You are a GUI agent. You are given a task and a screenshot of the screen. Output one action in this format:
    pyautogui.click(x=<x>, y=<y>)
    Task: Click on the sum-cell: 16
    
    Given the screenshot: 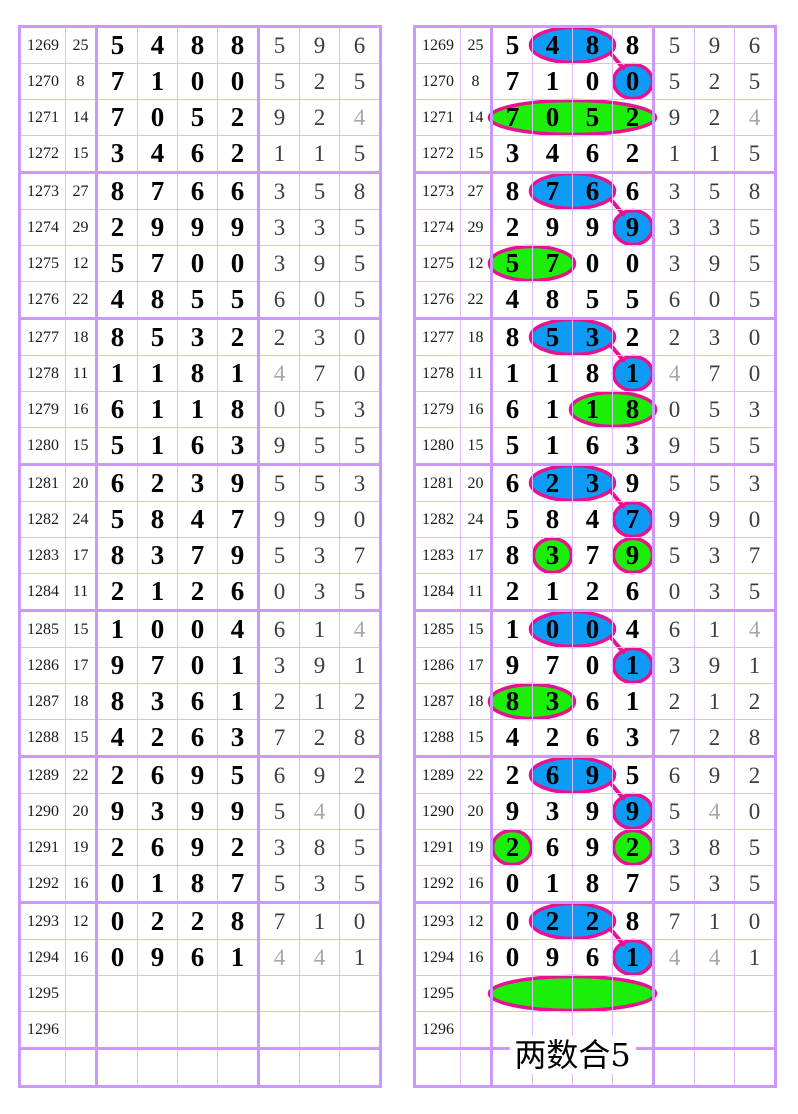 What is the action you would take?
    pyautogui.click(x=476, y=409)
    